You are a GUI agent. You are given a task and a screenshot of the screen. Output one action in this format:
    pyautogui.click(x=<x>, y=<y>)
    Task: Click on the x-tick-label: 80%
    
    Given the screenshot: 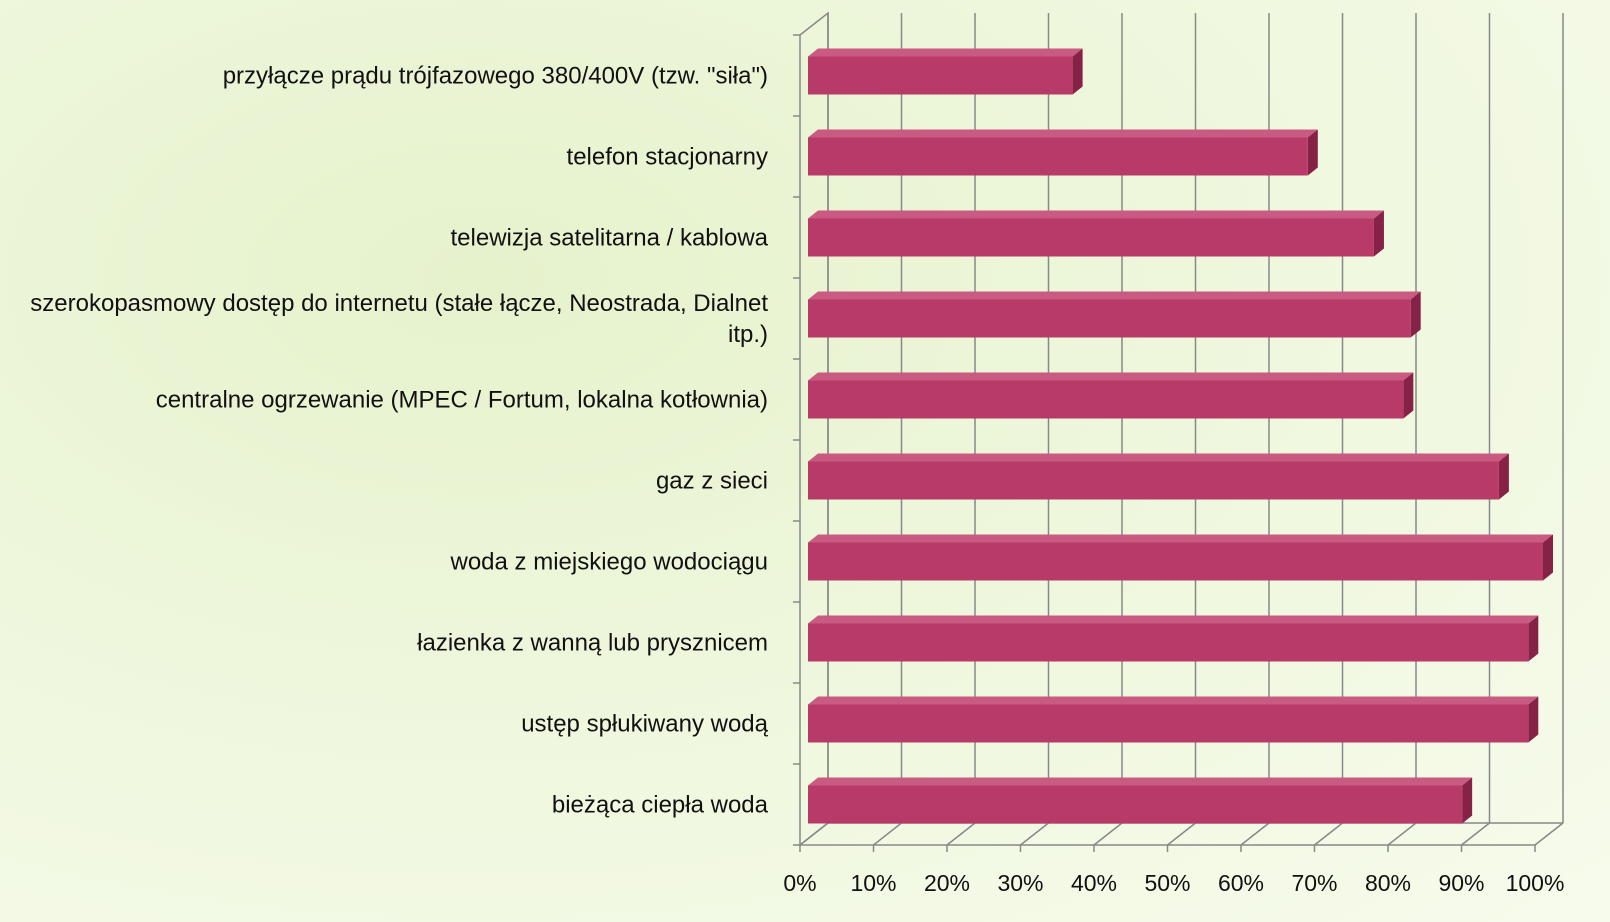 What is the action you would take?
    pyautogui.click(x=1388, y=883)
    